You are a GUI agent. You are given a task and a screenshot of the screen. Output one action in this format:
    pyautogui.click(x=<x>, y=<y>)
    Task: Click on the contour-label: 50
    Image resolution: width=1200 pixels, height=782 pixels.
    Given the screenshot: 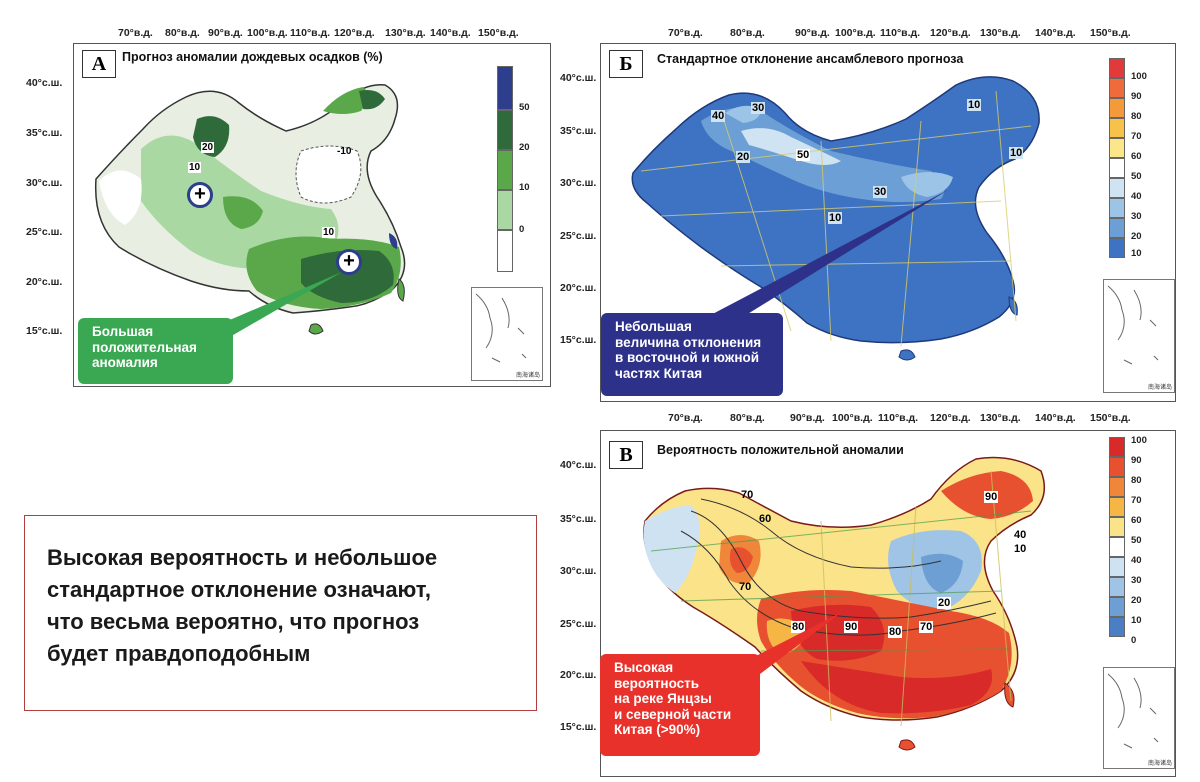 What is the action you would take?
    pyautogui.click(x=803, y=155)
    